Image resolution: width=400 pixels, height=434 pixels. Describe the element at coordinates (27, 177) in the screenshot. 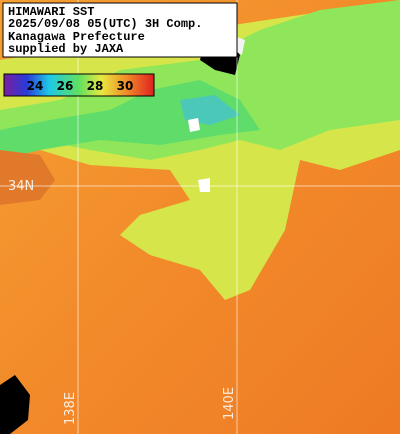

I see `warm-patch` at that location.